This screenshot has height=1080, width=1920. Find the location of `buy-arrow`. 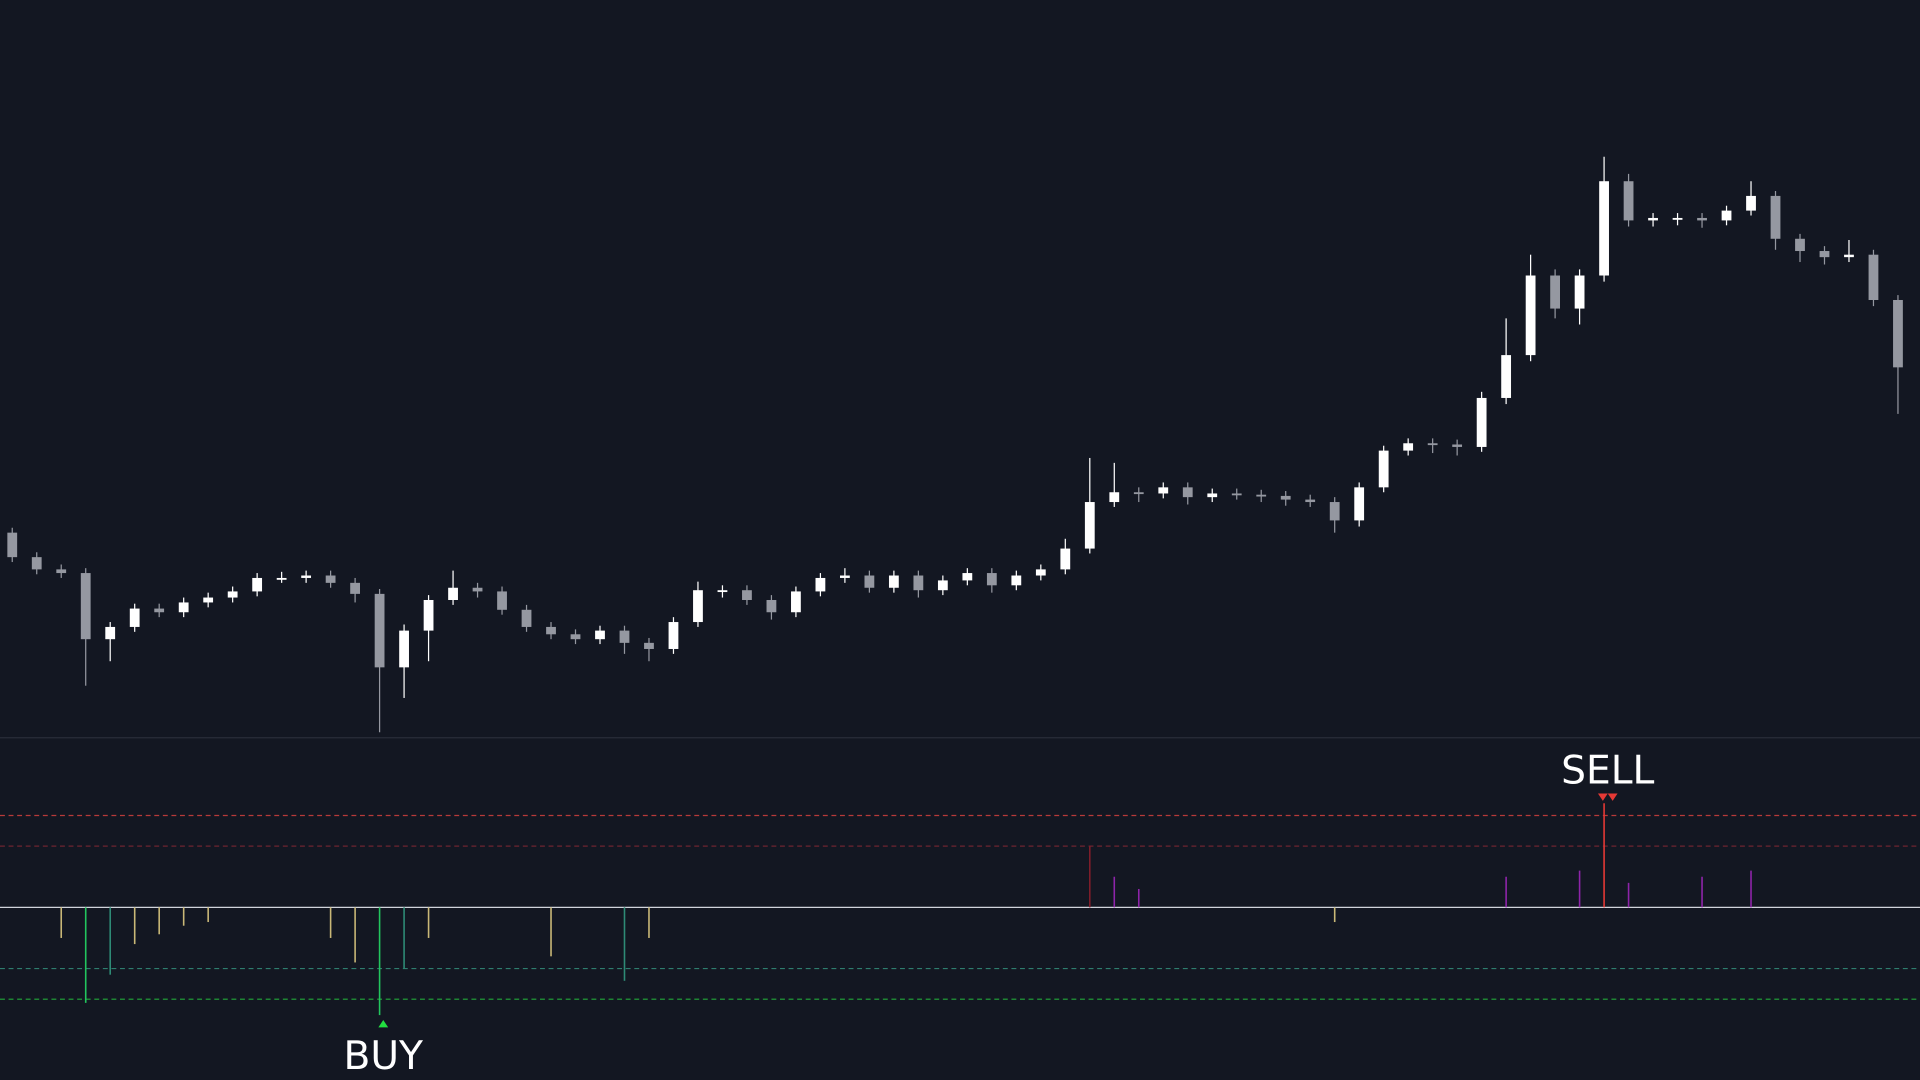

buy-arrow is located at coordinates (383, 1024).